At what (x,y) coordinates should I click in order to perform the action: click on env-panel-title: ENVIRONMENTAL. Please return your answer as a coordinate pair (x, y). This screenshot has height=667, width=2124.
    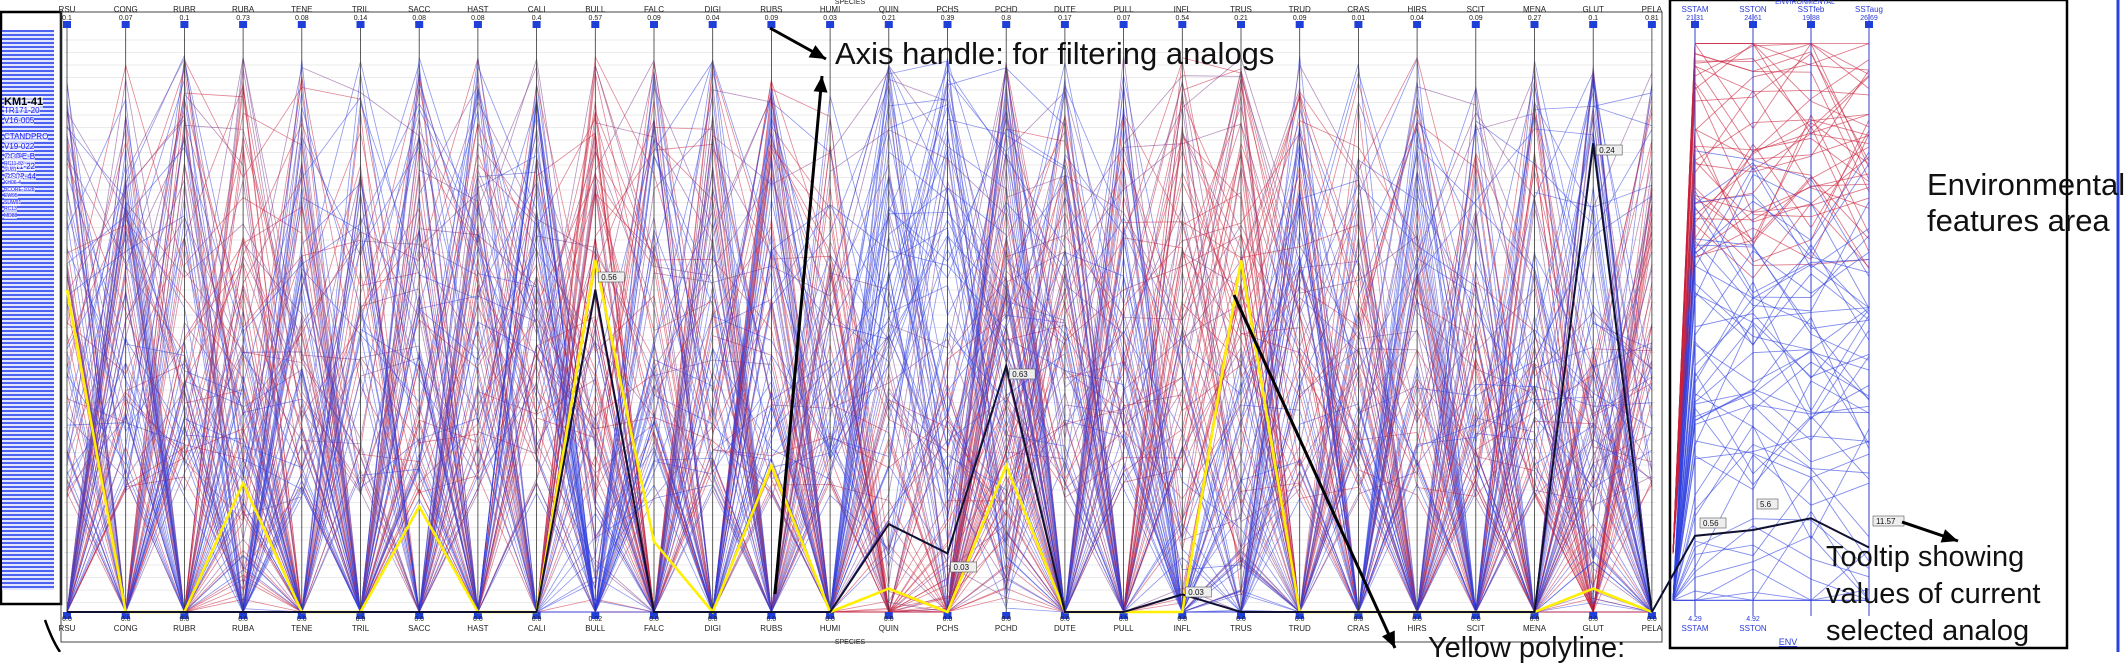
    Looking at the image, I should click on (1805, 3).